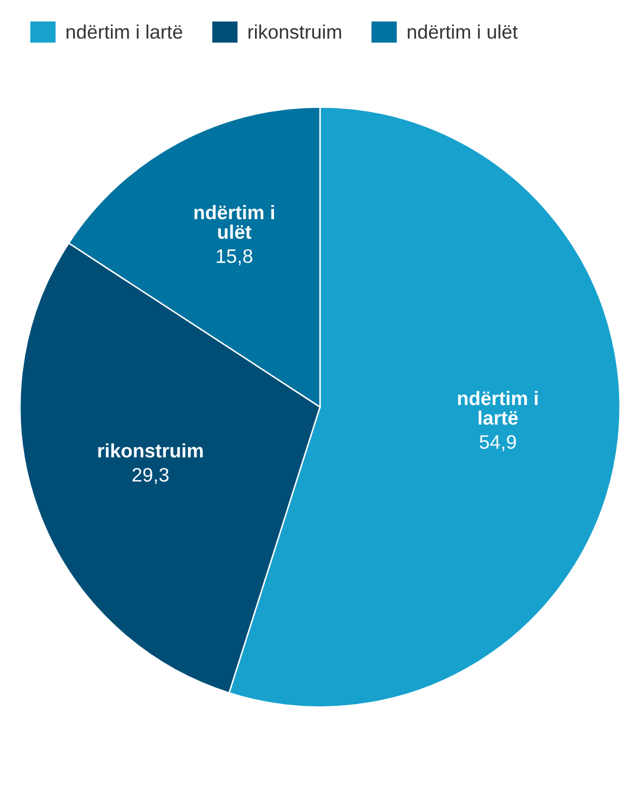  What do you see at coordinates (498, 443) in the screenshot?
I see `data-label: 54,9` at bounding box center [498, 443].